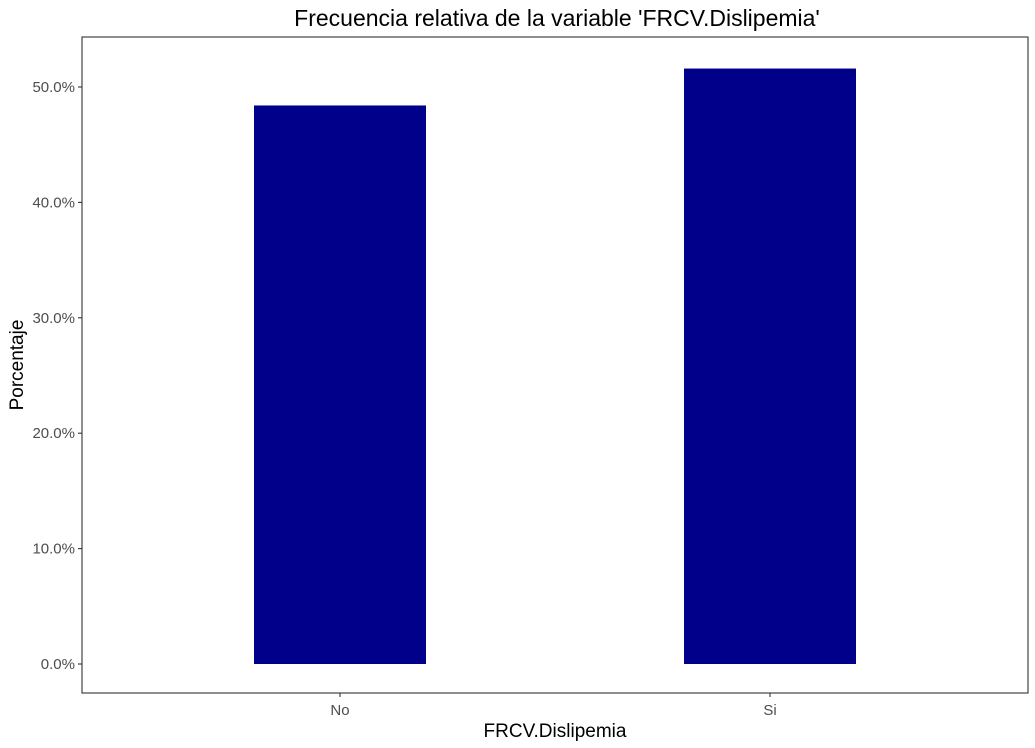 This screenshot has height=748, width=1035. Describe the element at coordinates (57, 376) in the screenshot. I see `y-axis: 0.0% 10.0% 20.0% 30.0% 40.0% 50.0%` at that location.